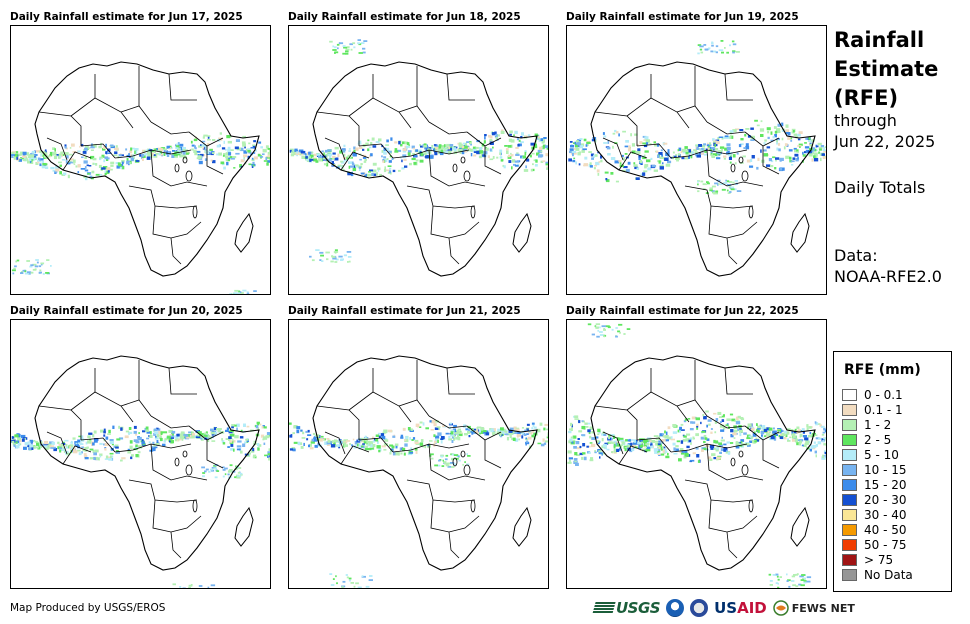 The height and width of the screenshot is (624, 970). Describe the element at coordinates (147, 169) in the screenshot. I see `coastline` at that location.